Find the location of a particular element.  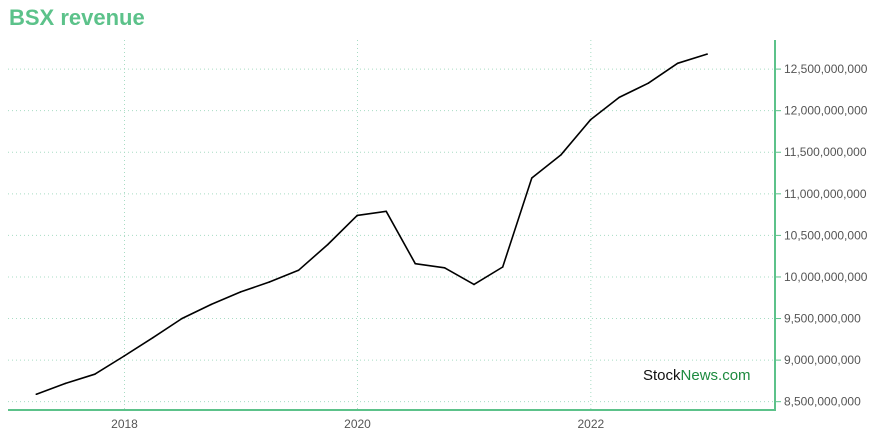

watermark: StockNews.com is located at coordinates (697, 375).